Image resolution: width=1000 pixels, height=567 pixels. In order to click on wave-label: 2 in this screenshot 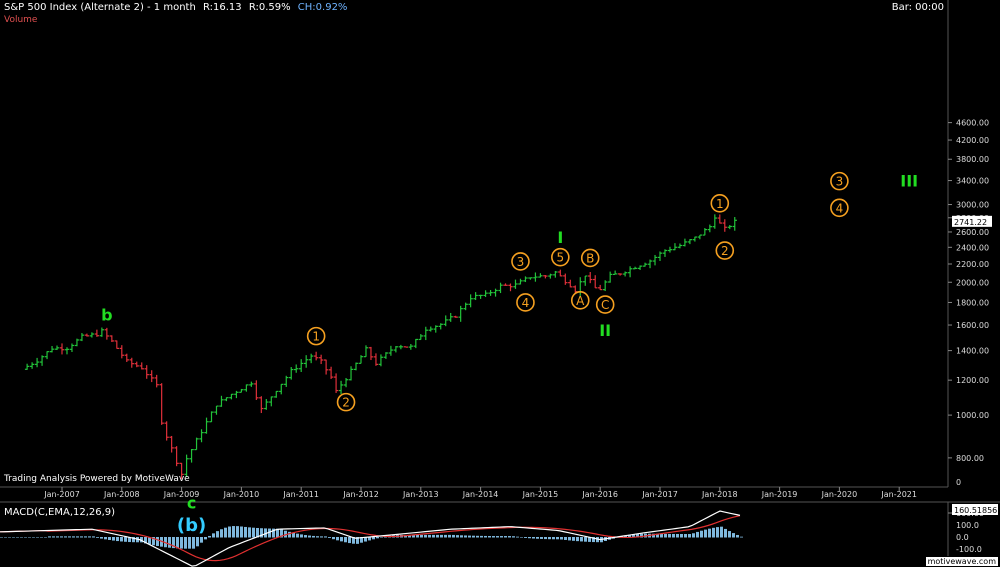, I will do `click(346, 403)`.